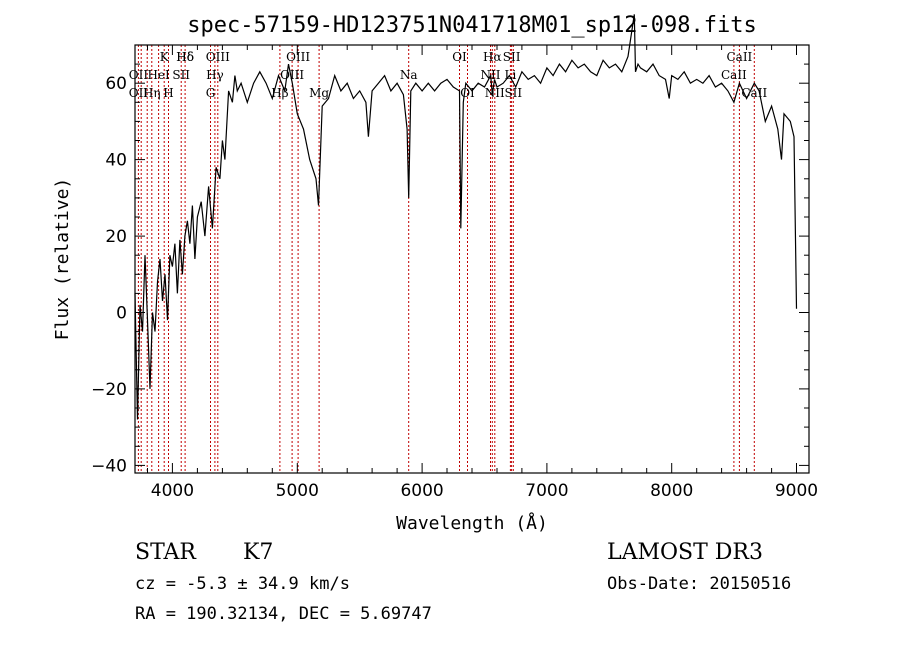 The image size is (900, 649). I want to click on survey-name: LAMOST DR3, so click(685, 552).